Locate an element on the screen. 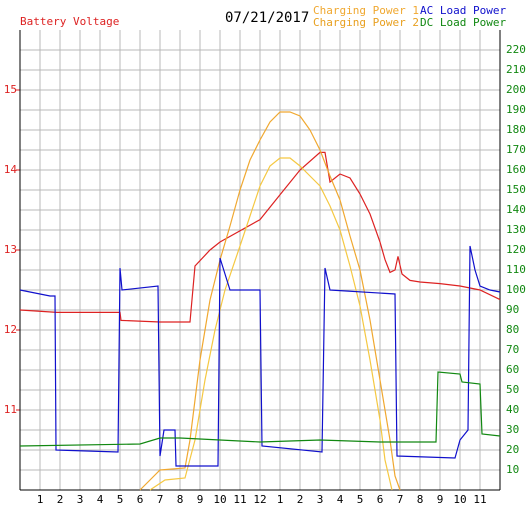  y2-tick-label: 40 is located at coordinates (512, 409).